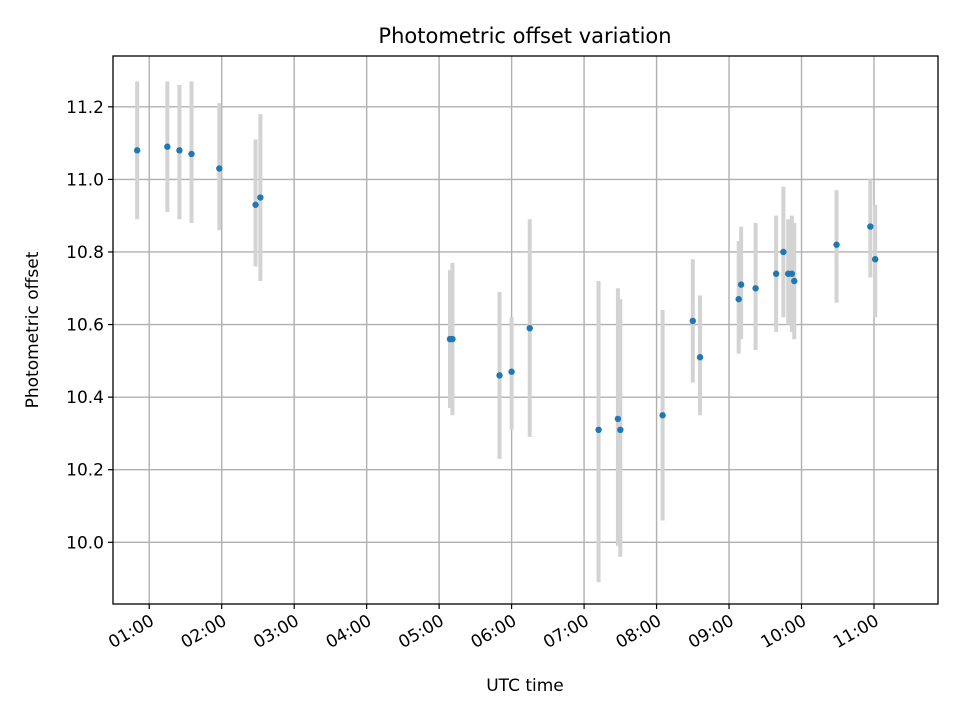  I want to click on chart-title: Photometric offset variation, so click(524, 36).